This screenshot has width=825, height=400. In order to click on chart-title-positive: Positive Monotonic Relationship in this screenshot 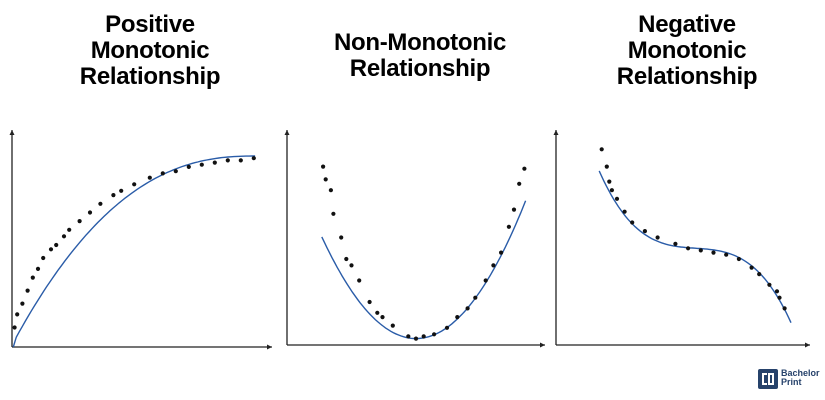, I will do `click(150, 51)`.